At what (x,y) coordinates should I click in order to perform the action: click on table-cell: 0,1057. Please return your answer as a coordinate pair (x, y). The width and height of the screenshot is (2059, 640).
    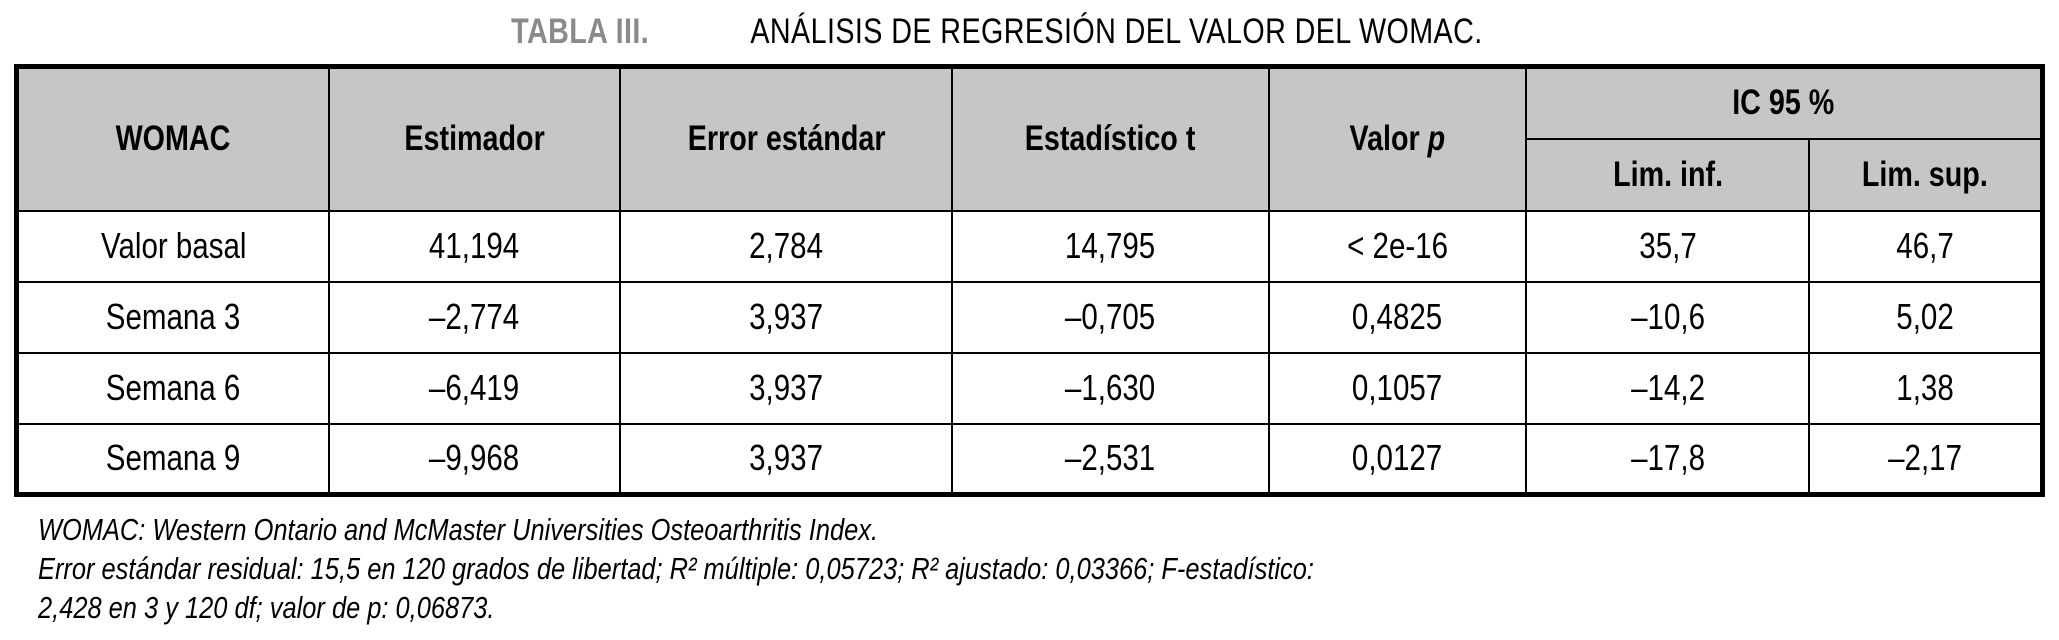
    Looking at the image, I should click on (1397, 388).